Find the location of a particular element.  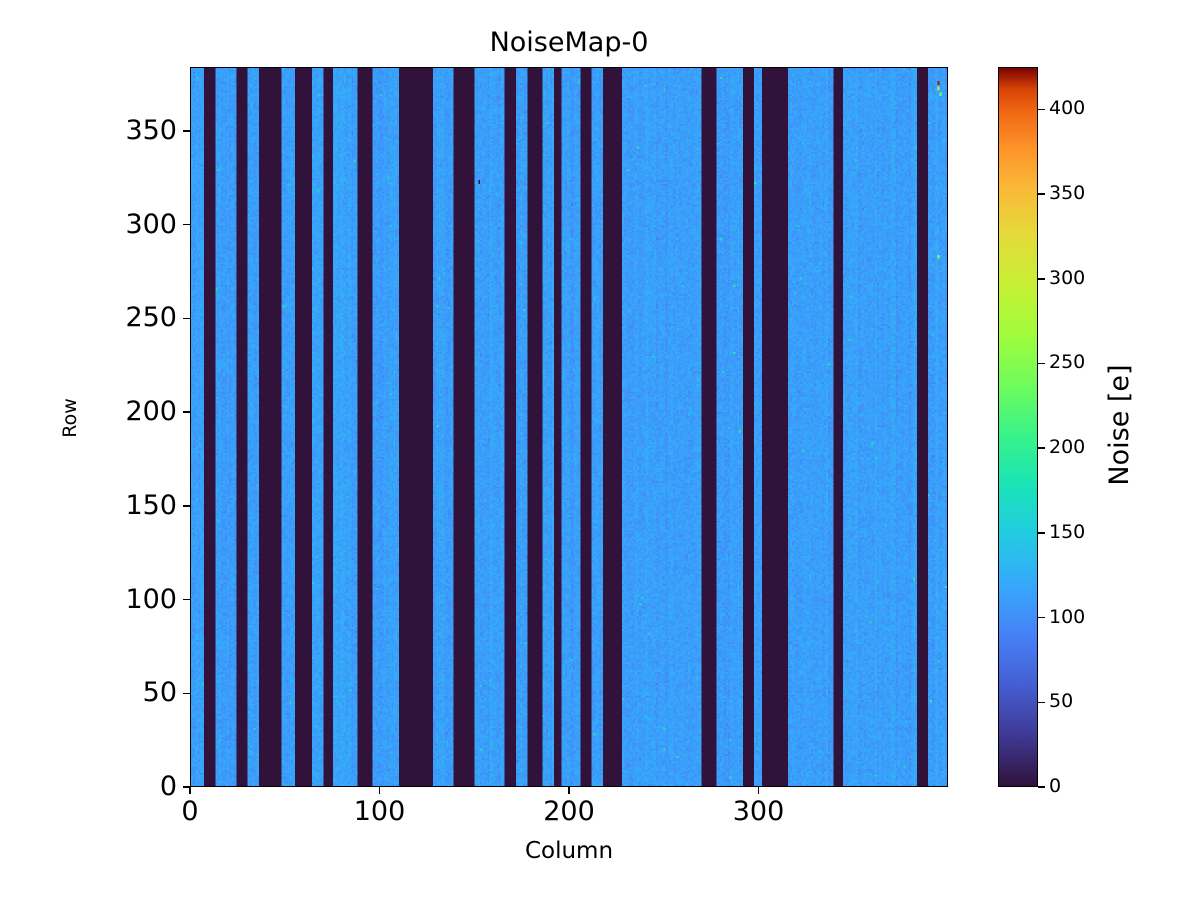

y-tick-label: 300 is located at coordinates (151, 224).